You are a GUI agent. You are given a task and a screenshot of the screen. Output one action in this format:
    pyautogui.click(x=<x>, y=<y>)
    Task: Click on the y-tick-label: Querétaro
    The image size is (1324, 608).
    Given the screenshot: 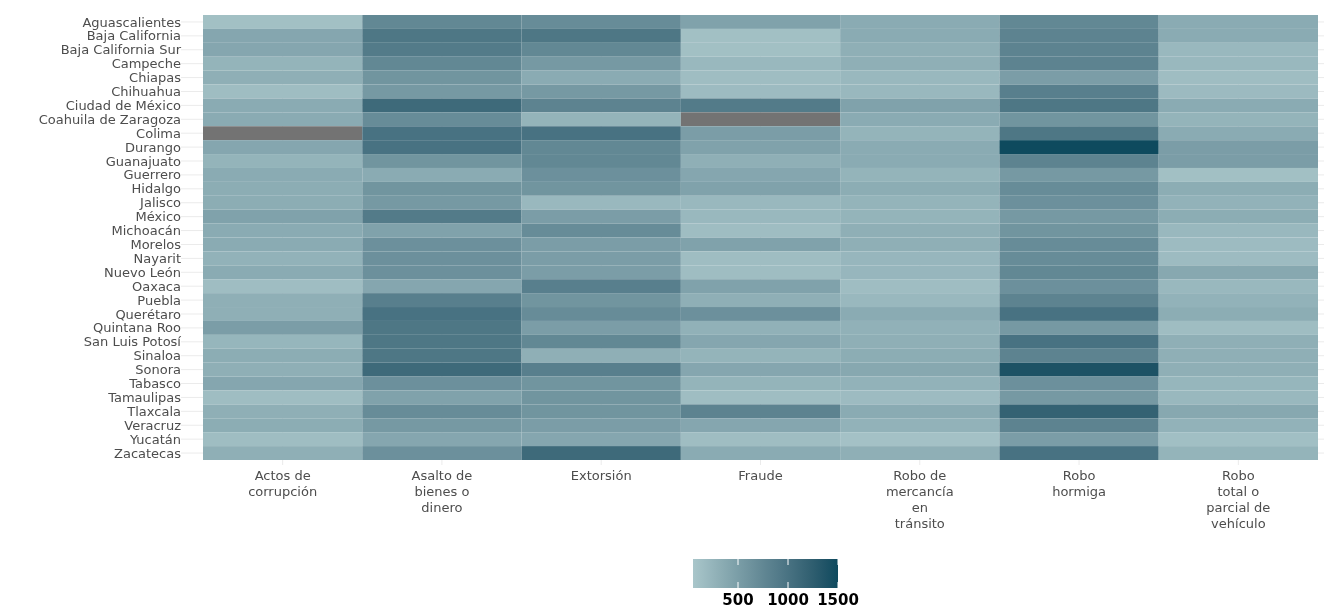 What is the action you would take?
    pyautogui.click(x=148, y=314)
    